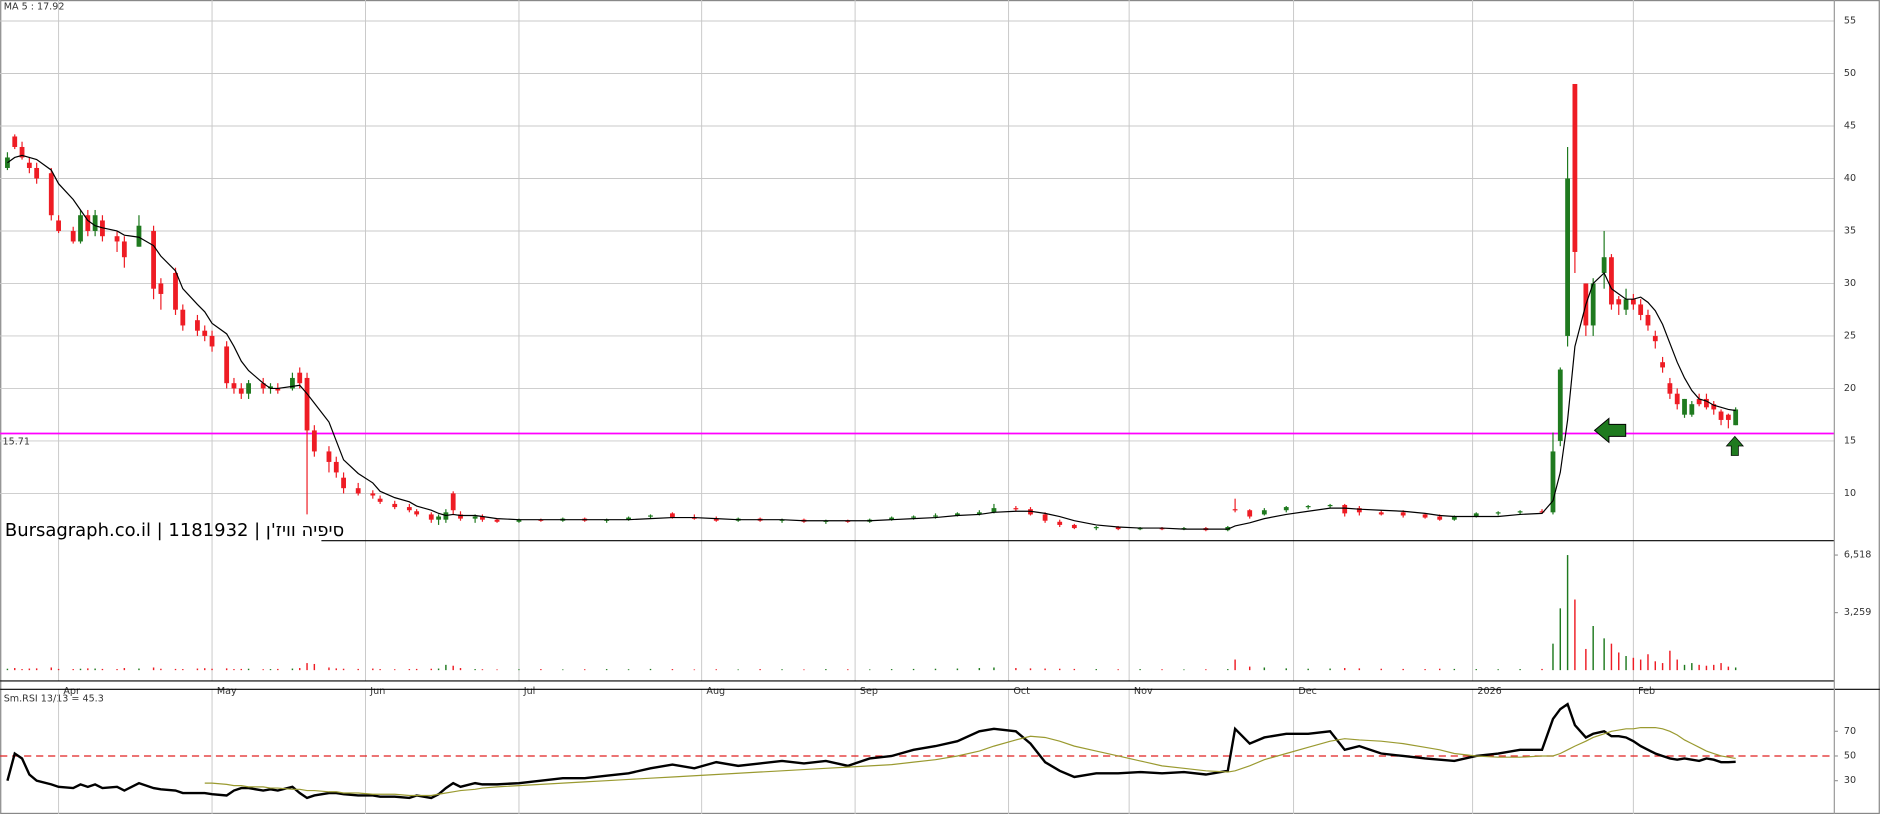 The height and width of the screenshot is (814, 1880). I want to click on x-tick-label: Aug, so click(715, 691).